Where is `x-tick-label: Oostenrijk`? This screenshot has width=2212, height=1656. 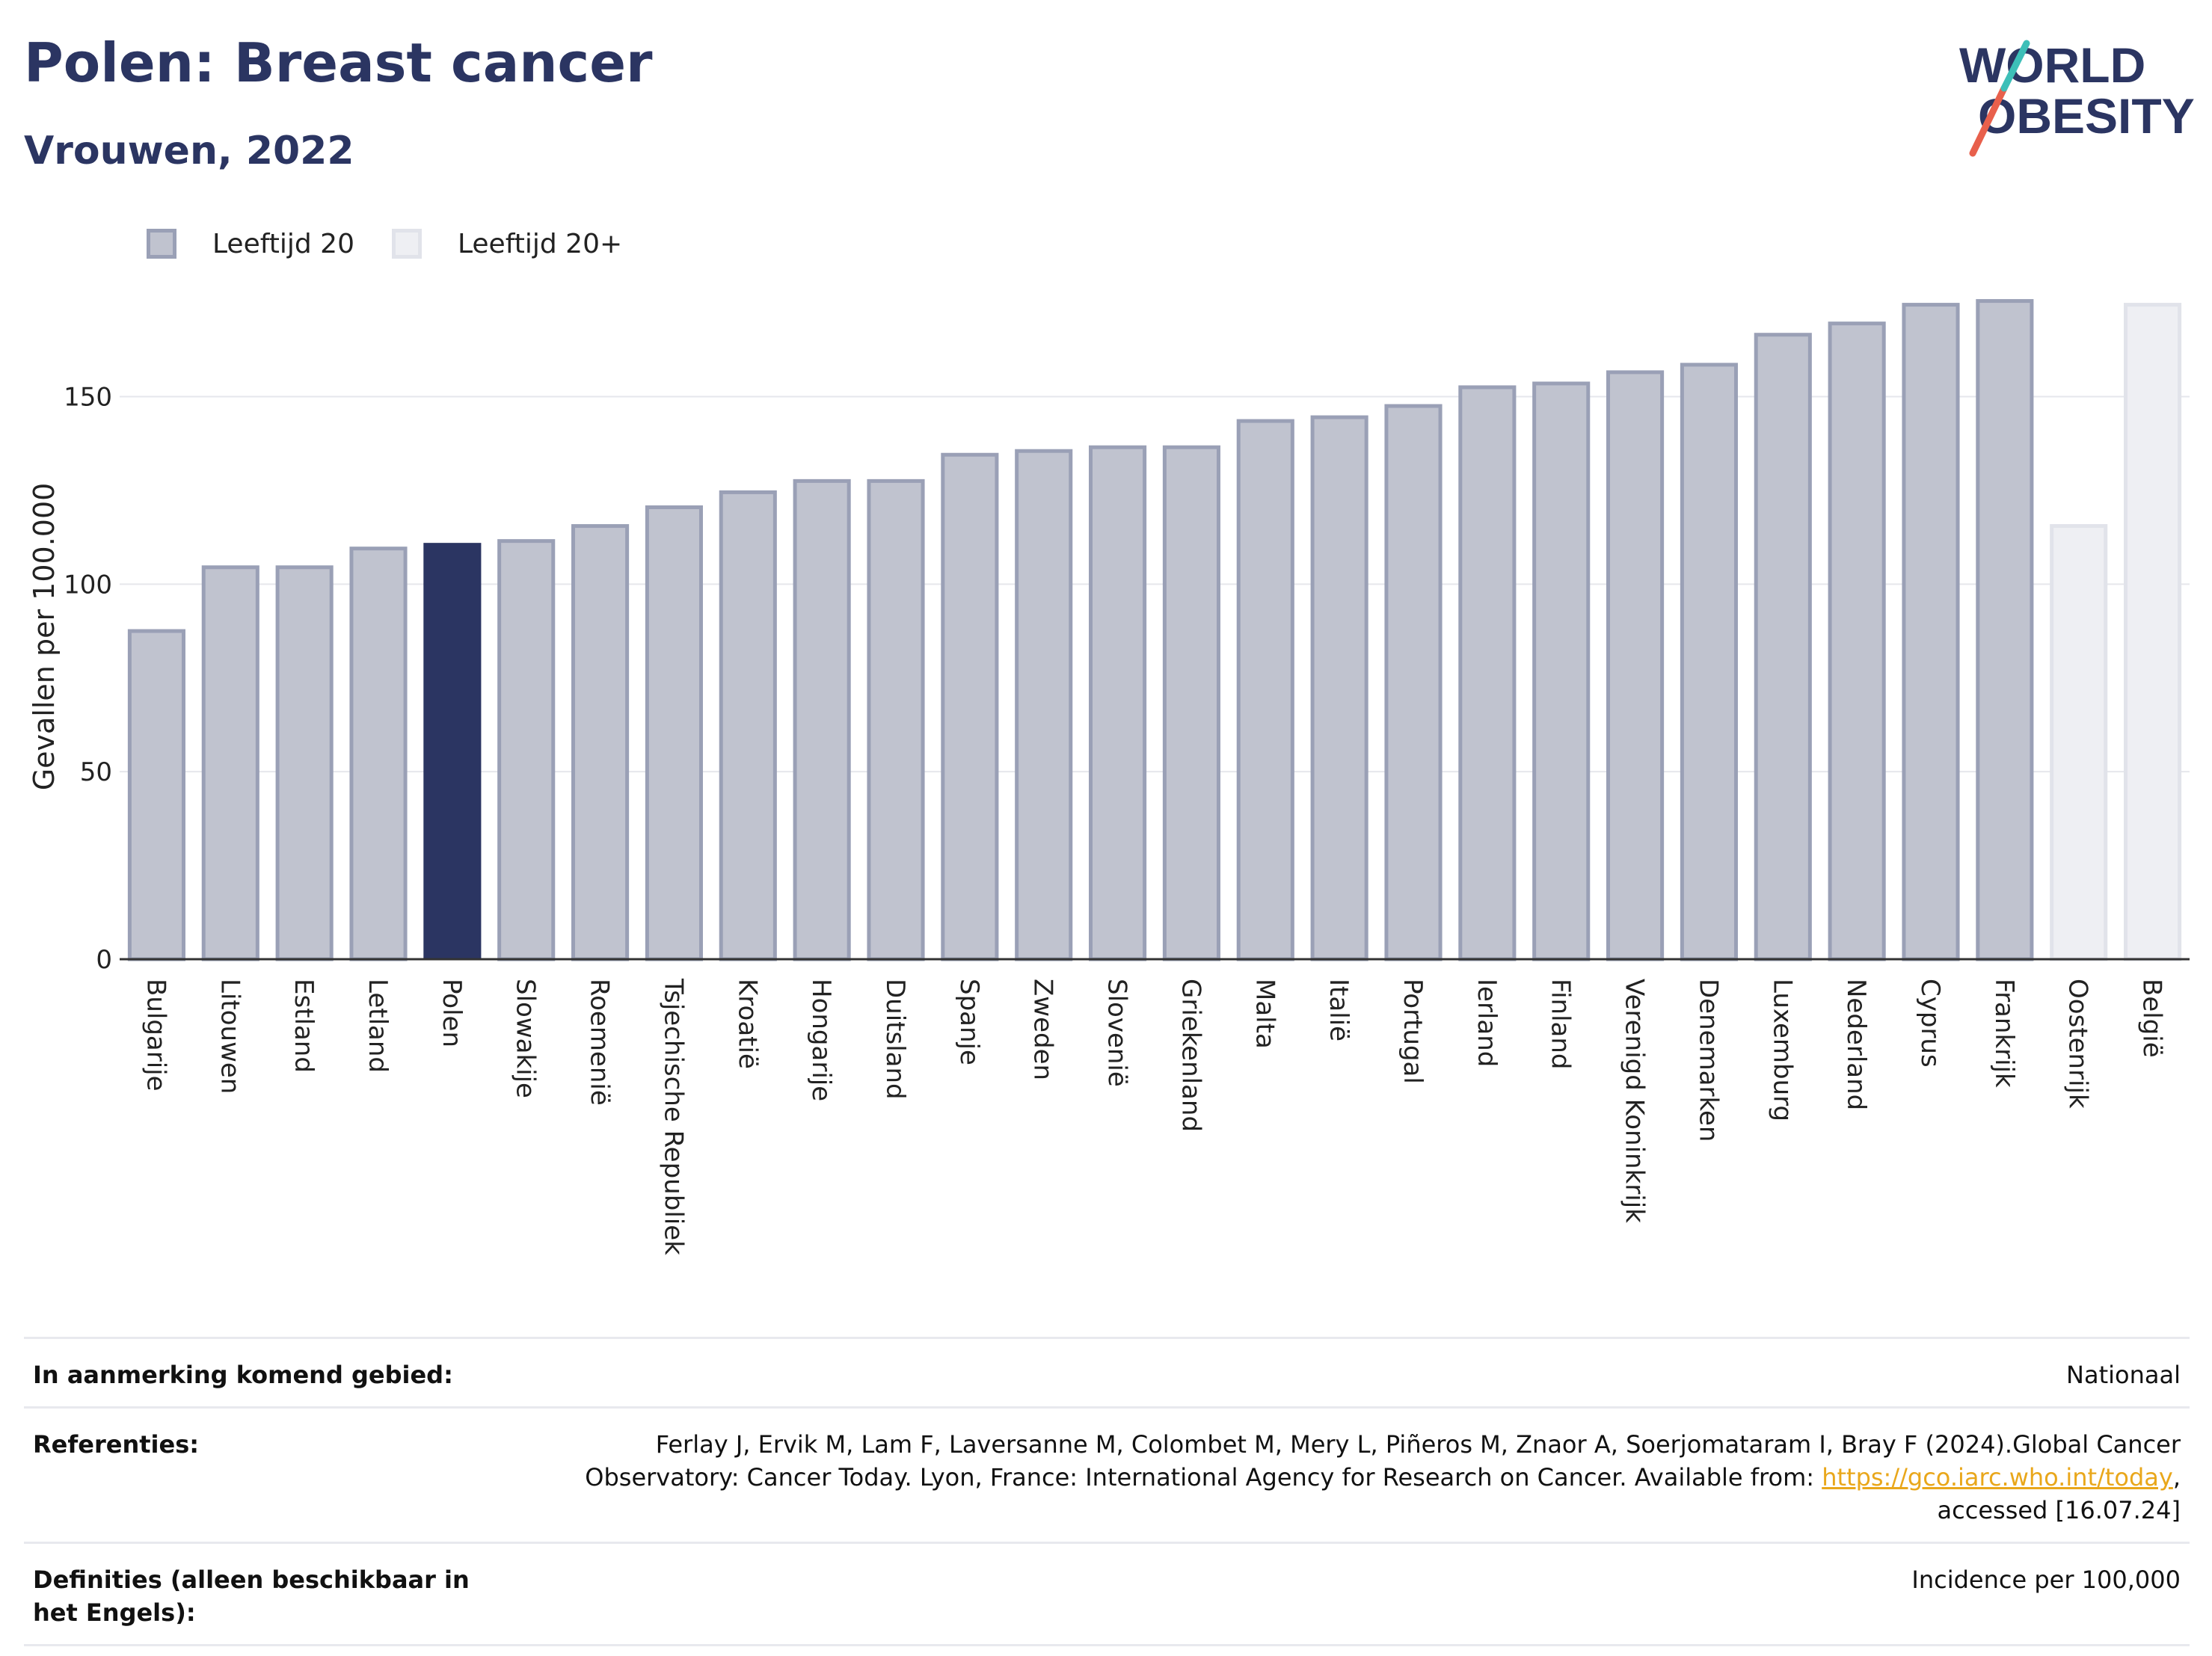 x-tick-label: Oostenrijk is located at coordinates (2078, 1044).